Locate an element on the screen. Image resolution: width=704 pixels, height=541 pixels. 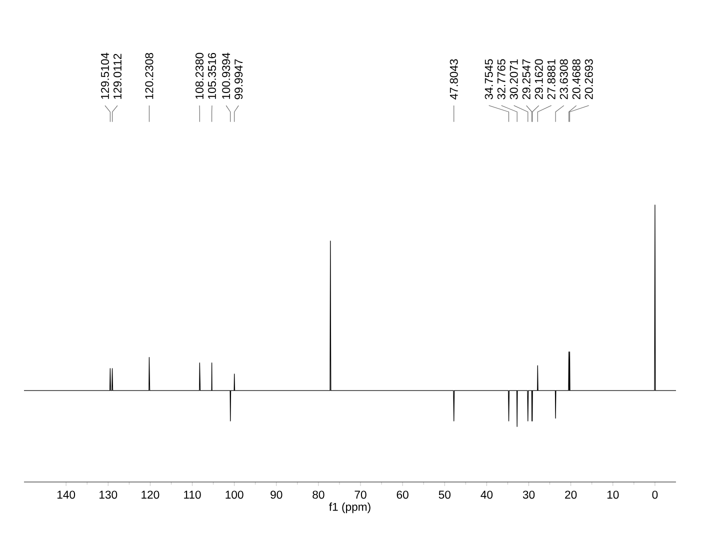
x-tick-label: 80 is located at coordinates (318, 494).